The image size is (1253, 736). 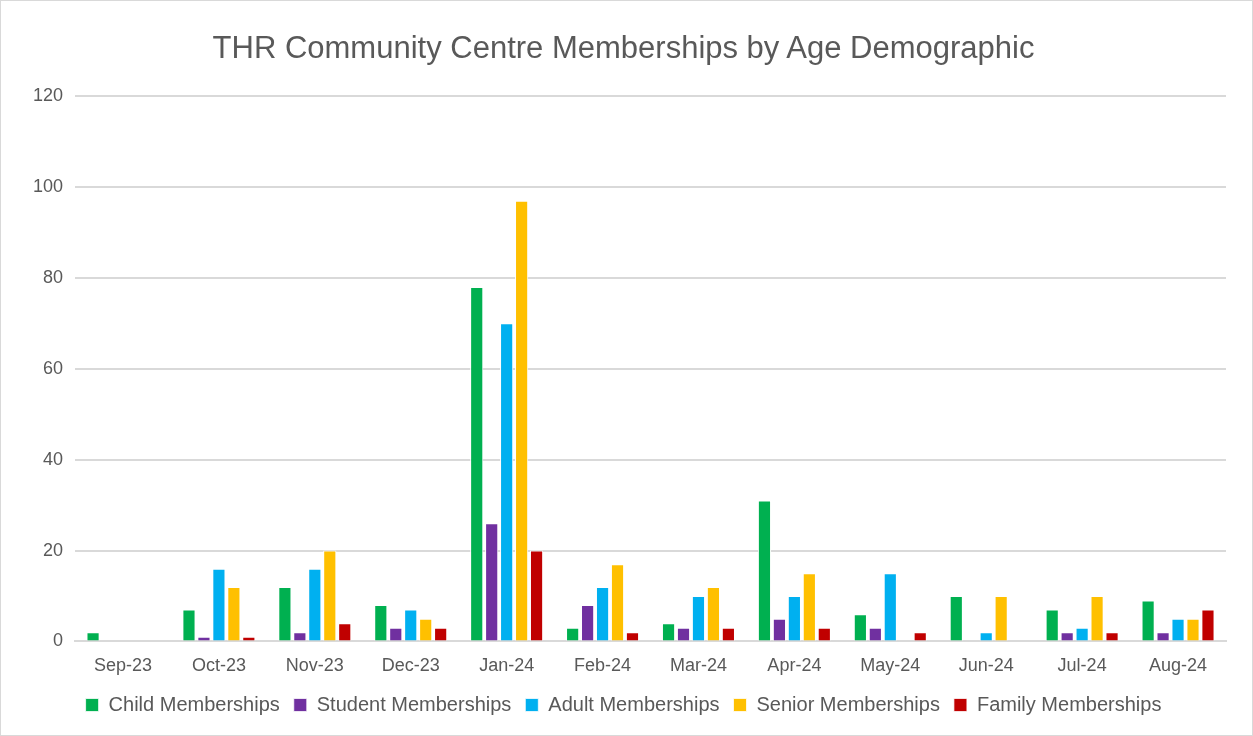 What do you see at coordinates (890, 665) in the screenshot?
I see `x-tick-label: May-24` at bounding box center [890, 665].